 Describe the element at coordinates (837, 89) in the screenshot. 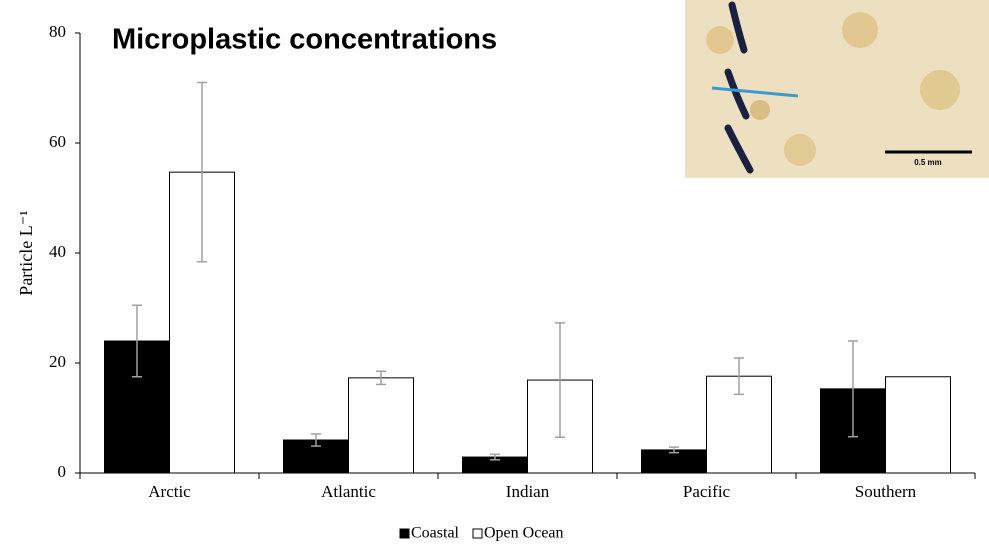

I see `inset-photo: 0.5 mm` at that location.